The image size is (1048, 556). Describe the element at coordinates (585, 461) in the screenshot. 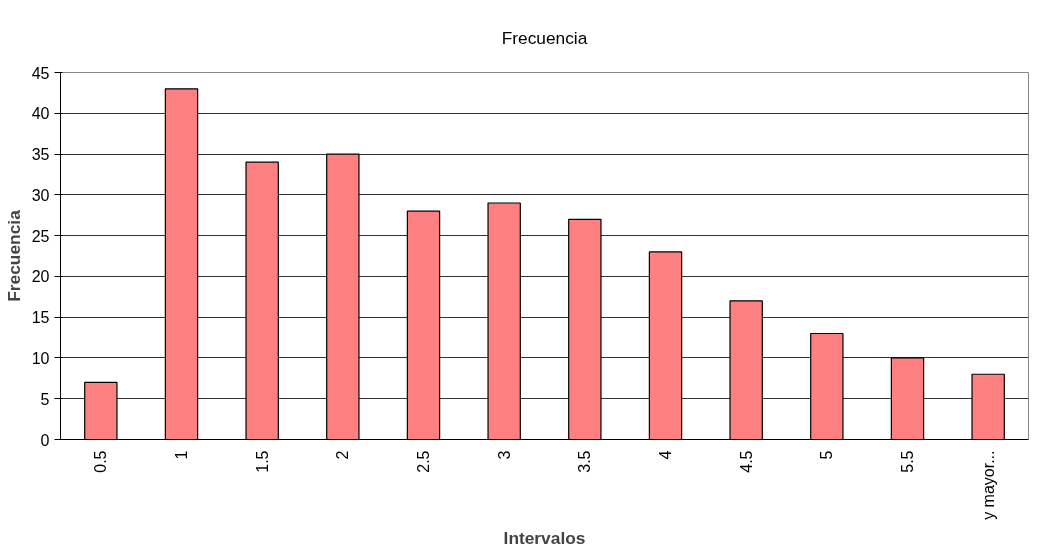

I see `x-tick-label: 3.5` at that location.